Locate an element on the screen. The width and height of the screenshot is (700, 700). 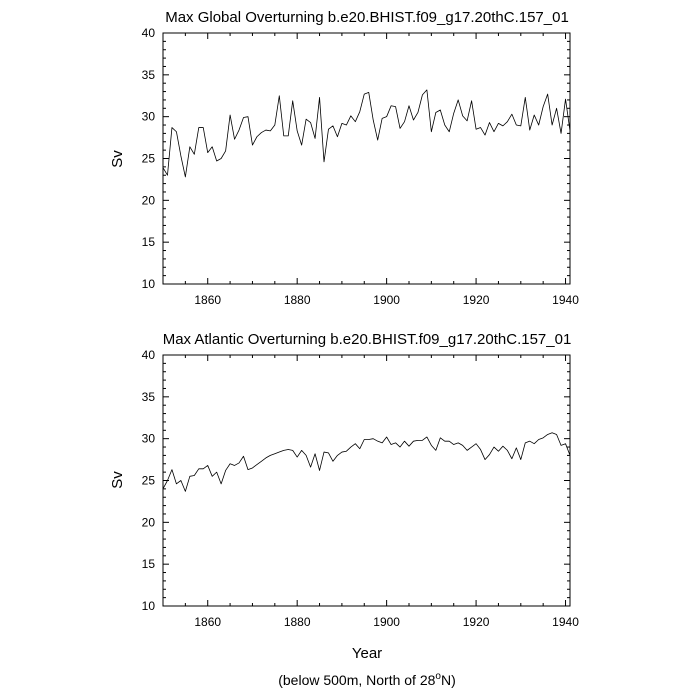
global-ytick-label: 40 is located at coordinates (149, 33).